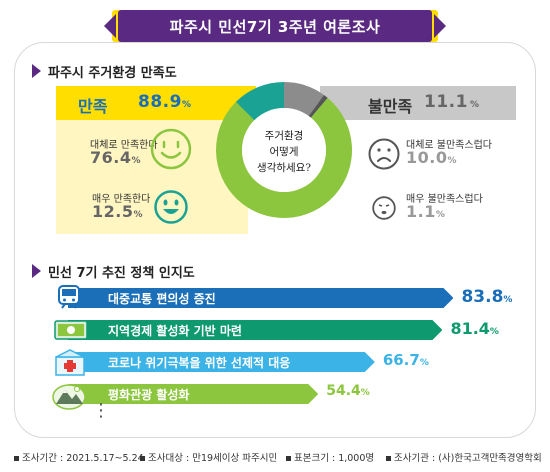  What do you see at coordinates (284, 168) in the screenshot?
I see `question-line: 생각하세요?` at bounding box center [284, 168].